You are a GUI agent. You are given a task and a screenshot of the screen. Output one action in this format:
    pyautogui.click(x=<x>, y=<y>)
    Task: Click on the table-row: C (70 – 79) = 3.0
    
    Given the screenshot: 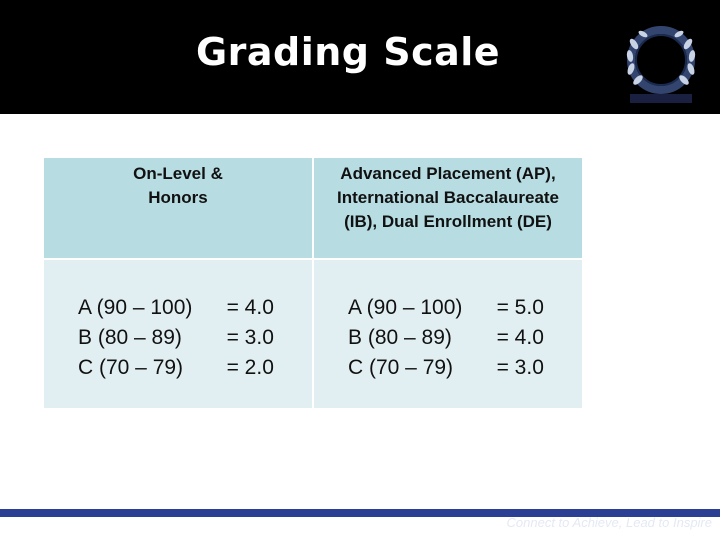 What is the action you would take?
    pyautogui.click(x=446, y=367)
    